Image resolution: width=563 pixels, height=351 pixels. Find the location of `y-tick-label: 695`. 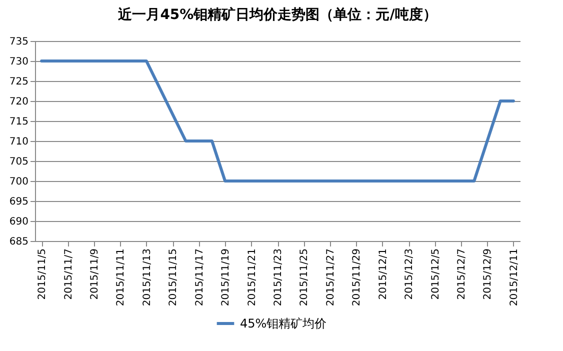

y-tick-label: 695 is located at coordinates (18, 202).